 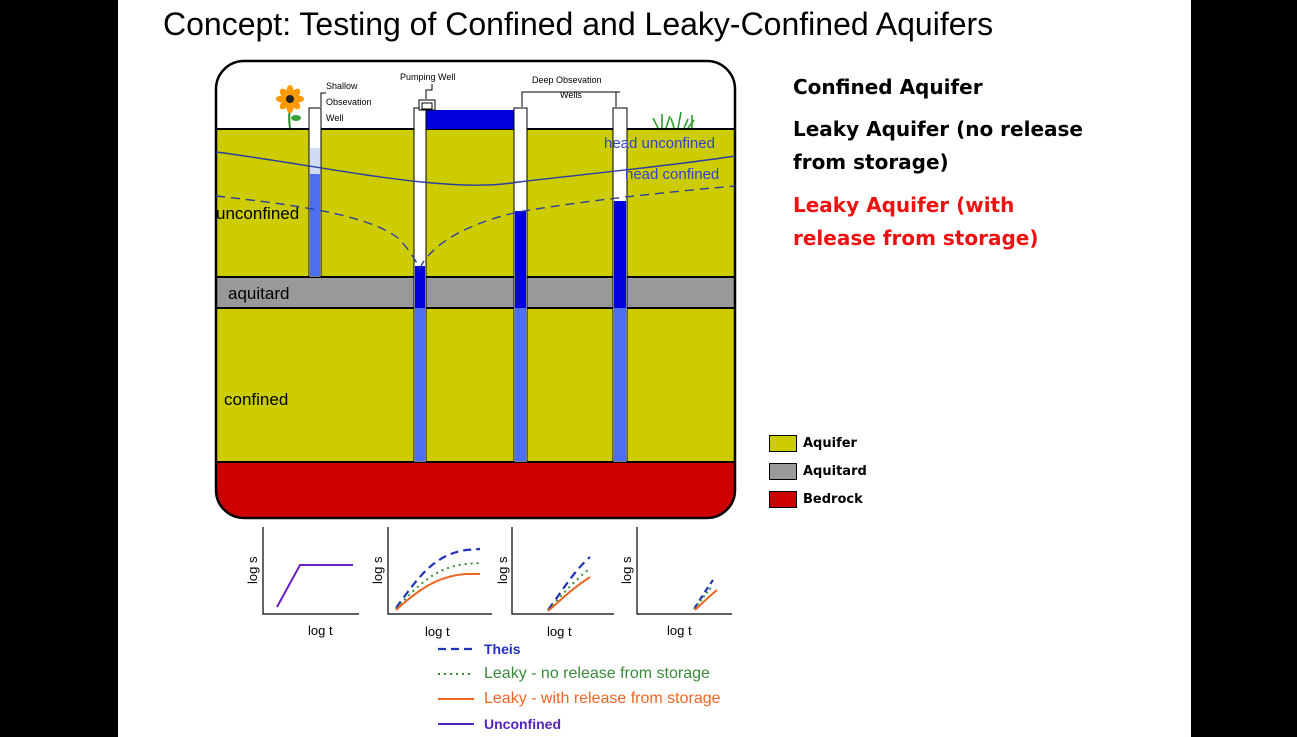 I want to click on curve-legend-theis: Theis, so click(x=479, y=649).